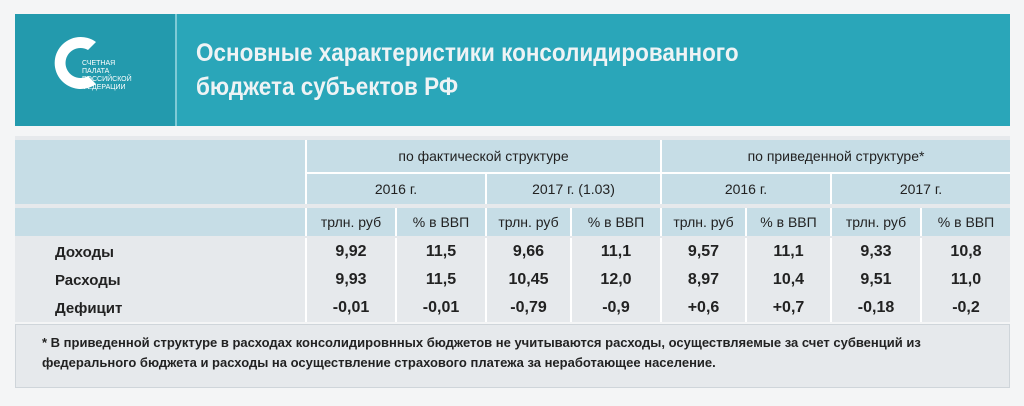 Image resolution: width=1024 pixels, height=406 pixels. What do you see at coordinates (615, 280) in the screenshot?
I see `value-cell: 12,0` at bounding box center [615, 280].